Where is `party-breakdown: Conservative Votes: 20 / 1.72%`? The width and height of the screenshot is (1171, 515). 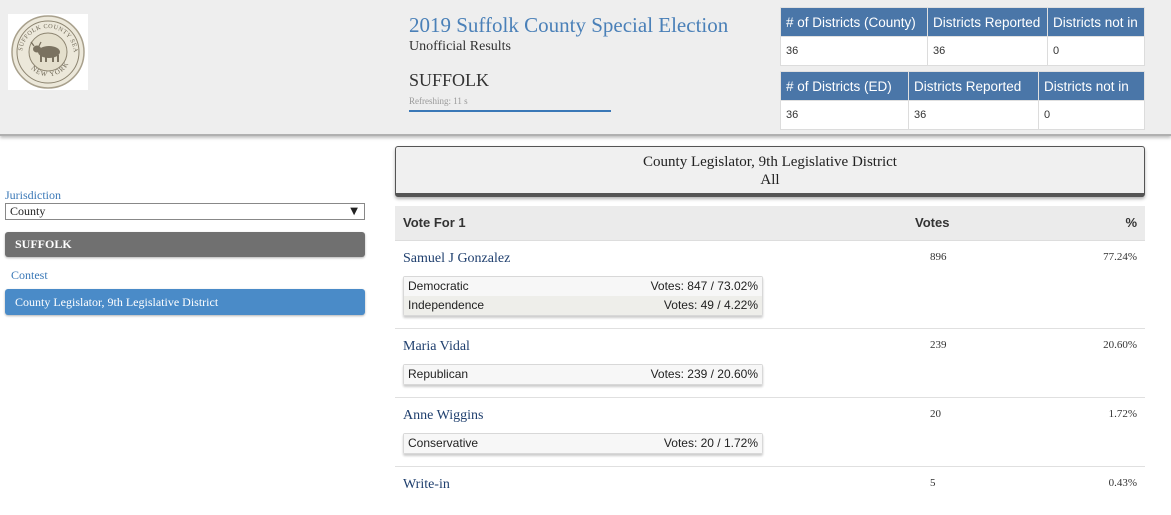
party-breakdown: Conservative Votes: 20 / 1.72% is located at coordinates (583, 443).